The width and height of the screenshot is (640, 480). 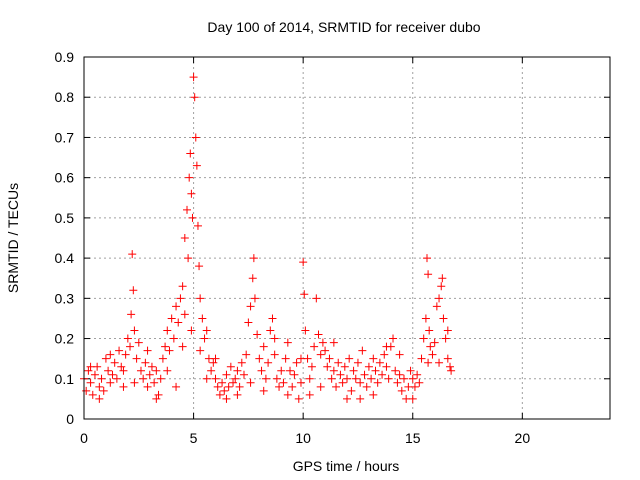 I want to click on y-tick-label: 0.2, so click(x=65, y=339).